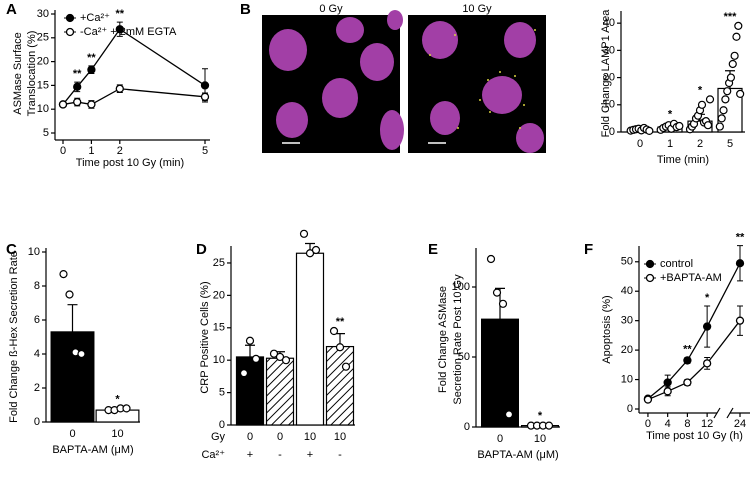 The width and height of the screenshot is (755, 481). Describe the element at coordinates (219, 328) in the screenshot. I see `y-tick-label: 15` at that location.